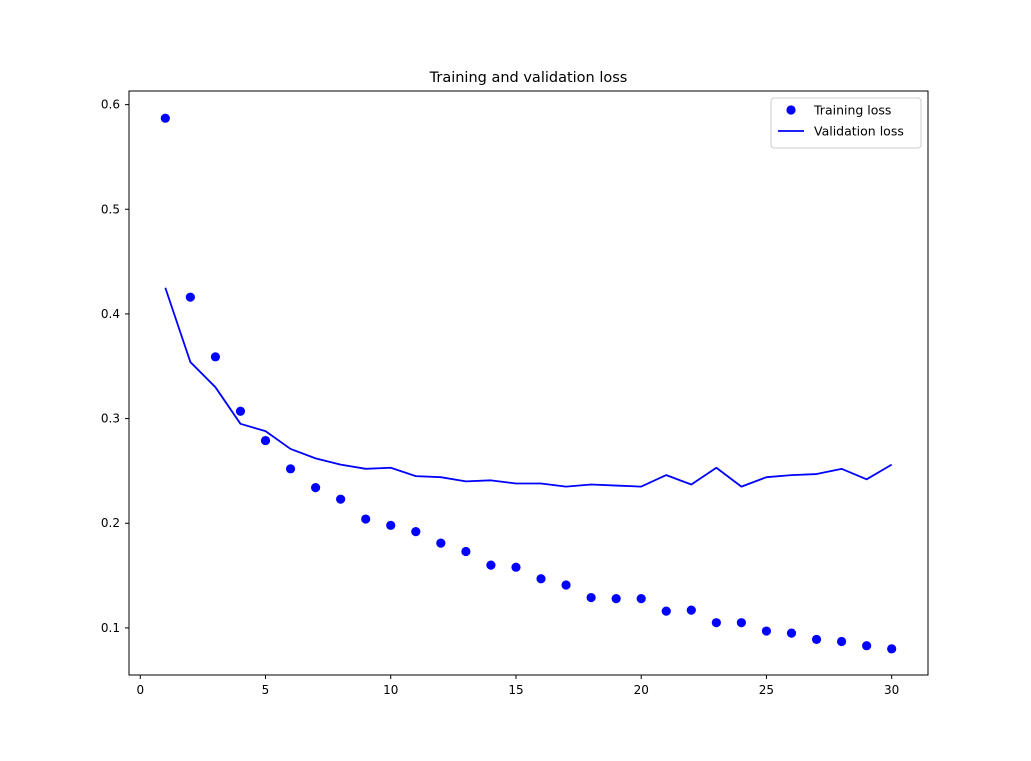  What do you see at coordinates (515, 690) in the screenshot?
I see `x-tick-label: 15` at bounding box center [515, 690].